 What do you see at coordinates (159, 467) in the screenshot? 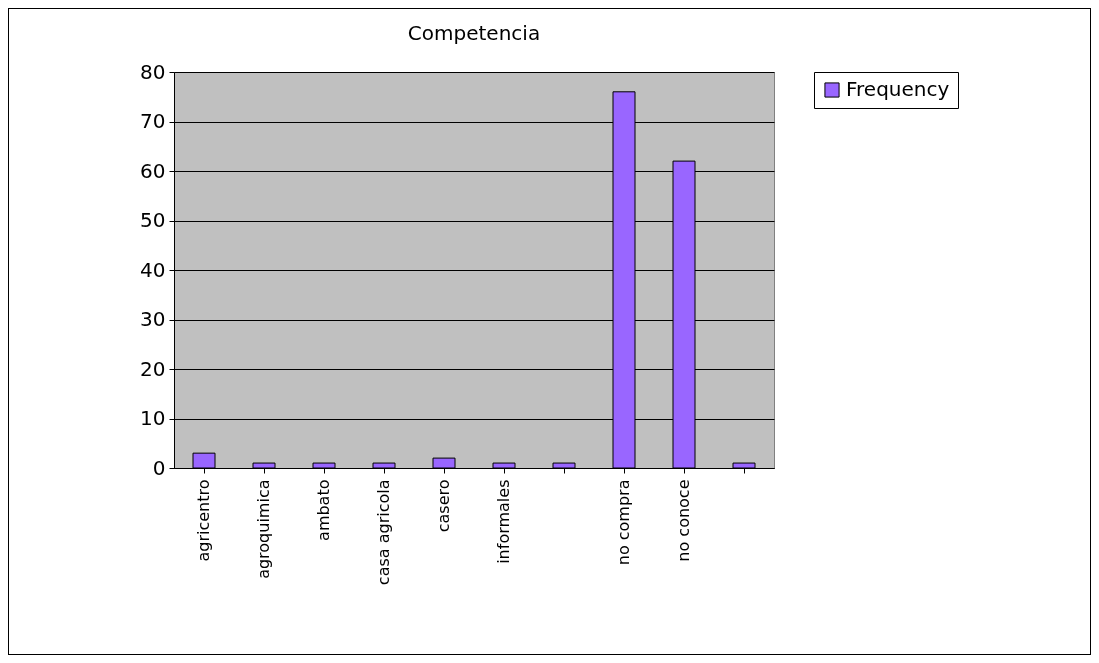
I see `y-tick-label: 0` at bounding box center [159, 467].